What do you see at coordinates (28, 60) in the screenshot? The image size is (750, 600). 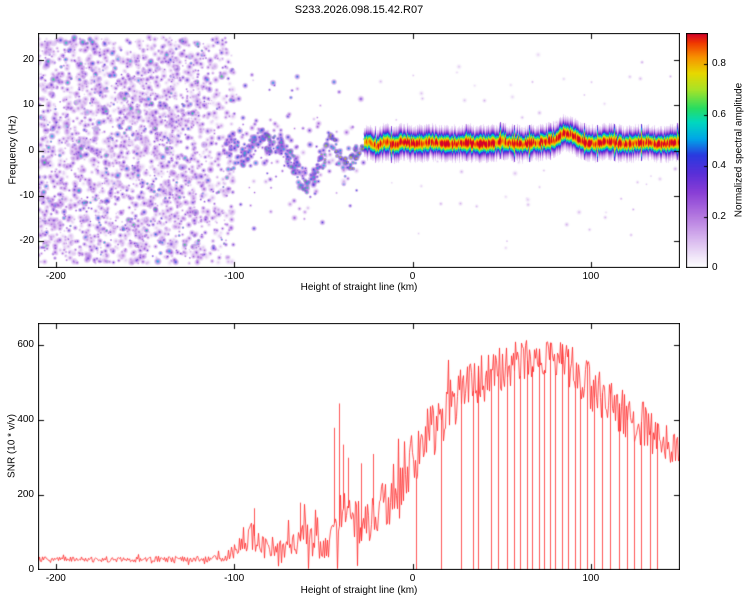 I see `spec-y-tick: 20` at bounding box center [28, 60].